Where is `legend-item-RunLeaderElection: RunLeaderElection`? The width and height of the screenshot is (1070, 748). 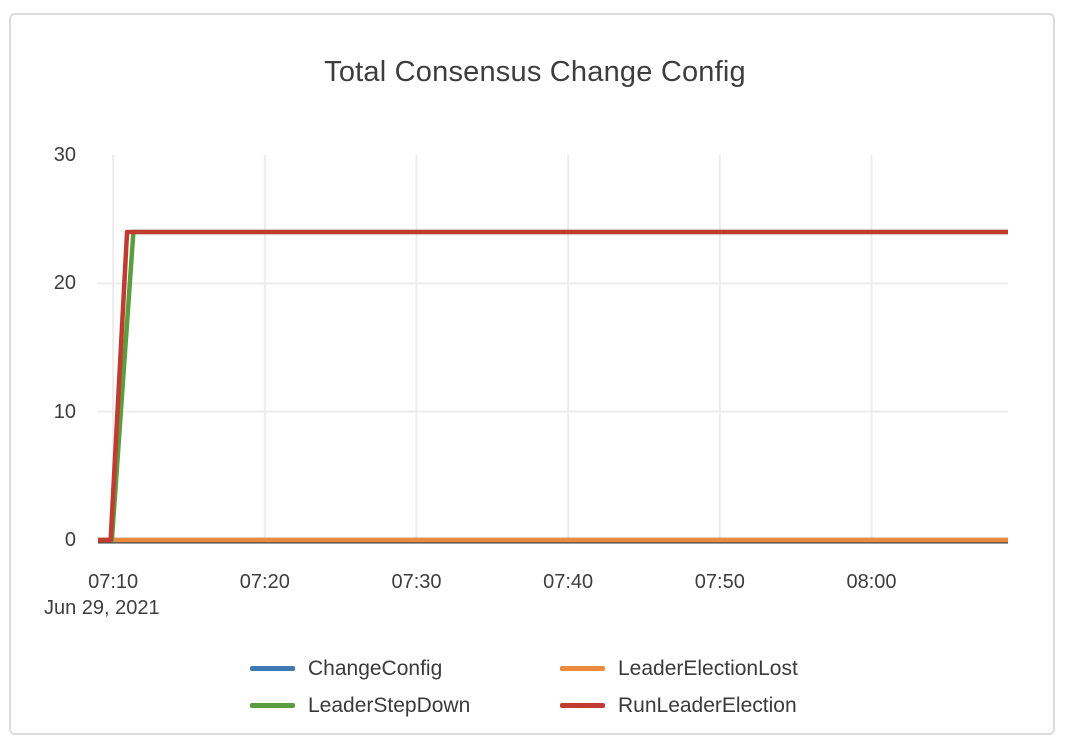 legend-item-RunLeaderElection: RunLeaderElection is located at coordinates (690, 705).